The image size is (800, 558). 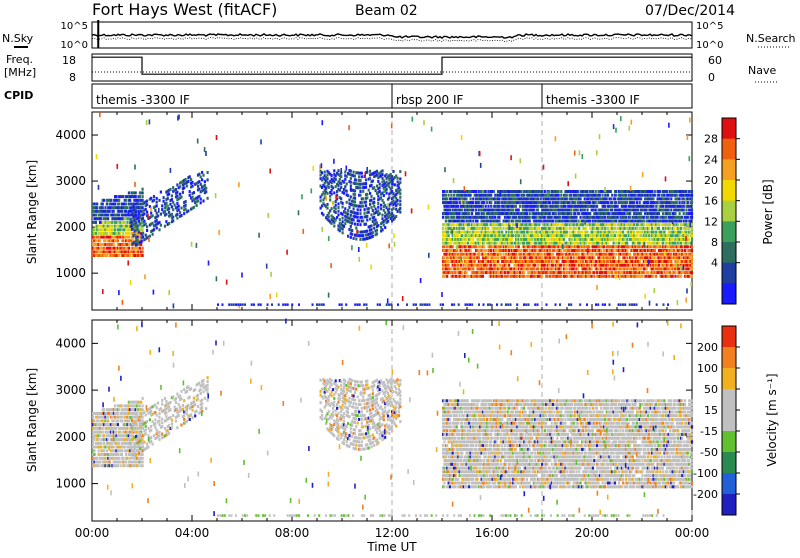 What do you see at coordinates (143, 100) in the screenshot?
I see `cpid-segment-label: themis -3300 IF` at bounding box center [143, 100].